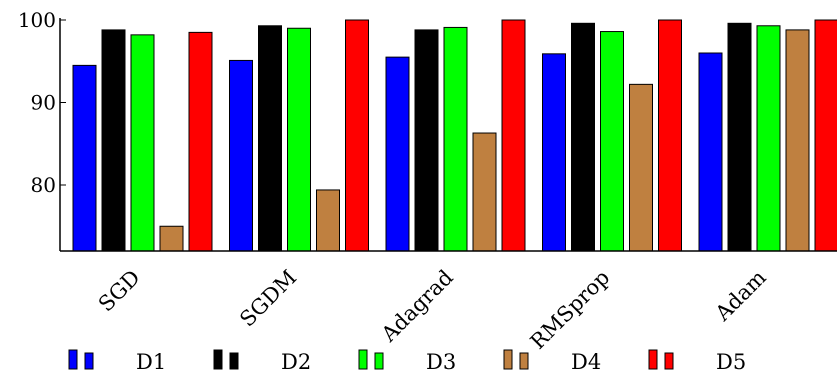 The height and width of the screenshot is (380, 837). What do you see at coordinates (113, 140) in the screenshot?
I see `bar-sgd-d2` at bounding box center [113, 140].